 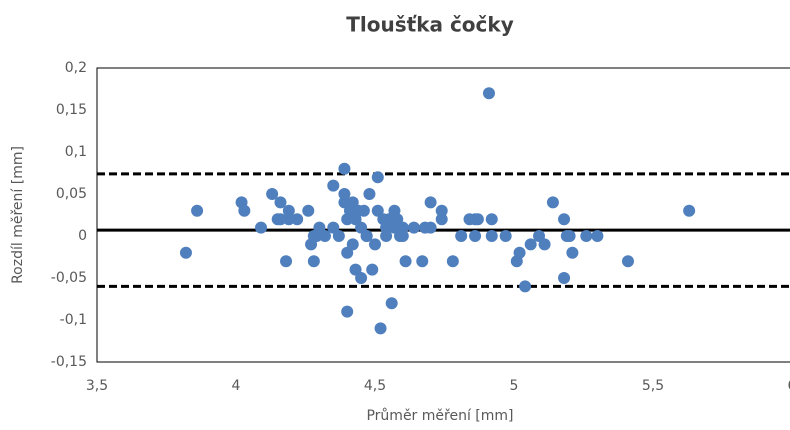 I want to click on y-tick-label: -0,05, so click(x=69, y=278).